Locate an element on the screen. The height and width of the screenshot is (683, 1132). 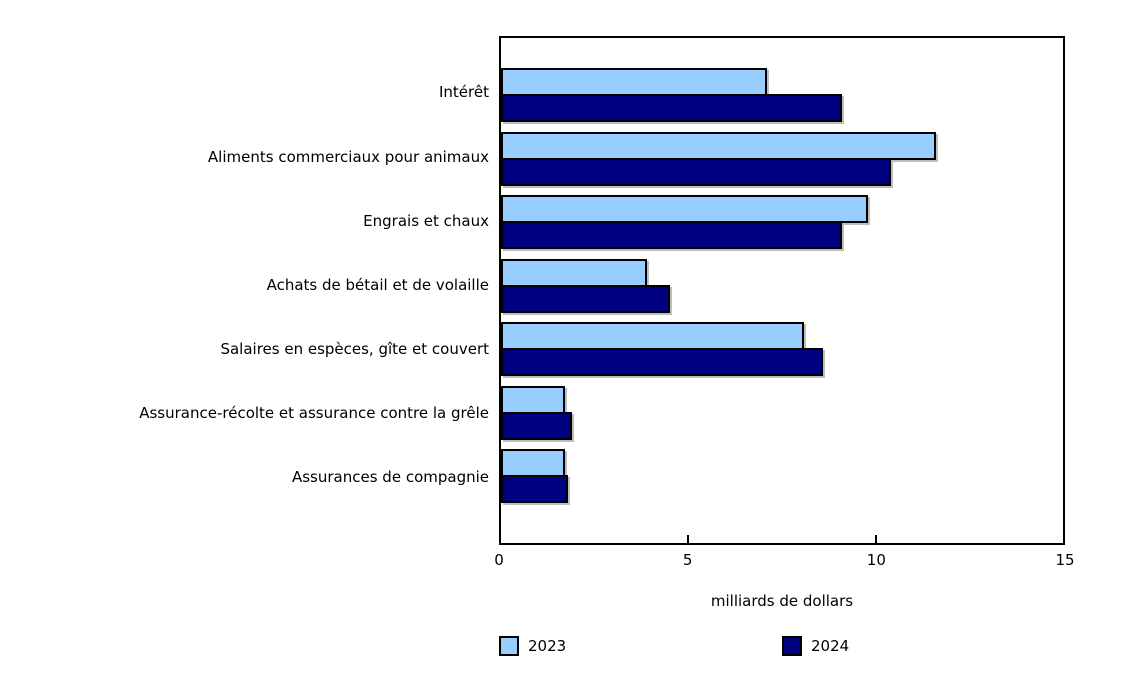
x-tick-label: 0 is located at coordinates (499, 560).